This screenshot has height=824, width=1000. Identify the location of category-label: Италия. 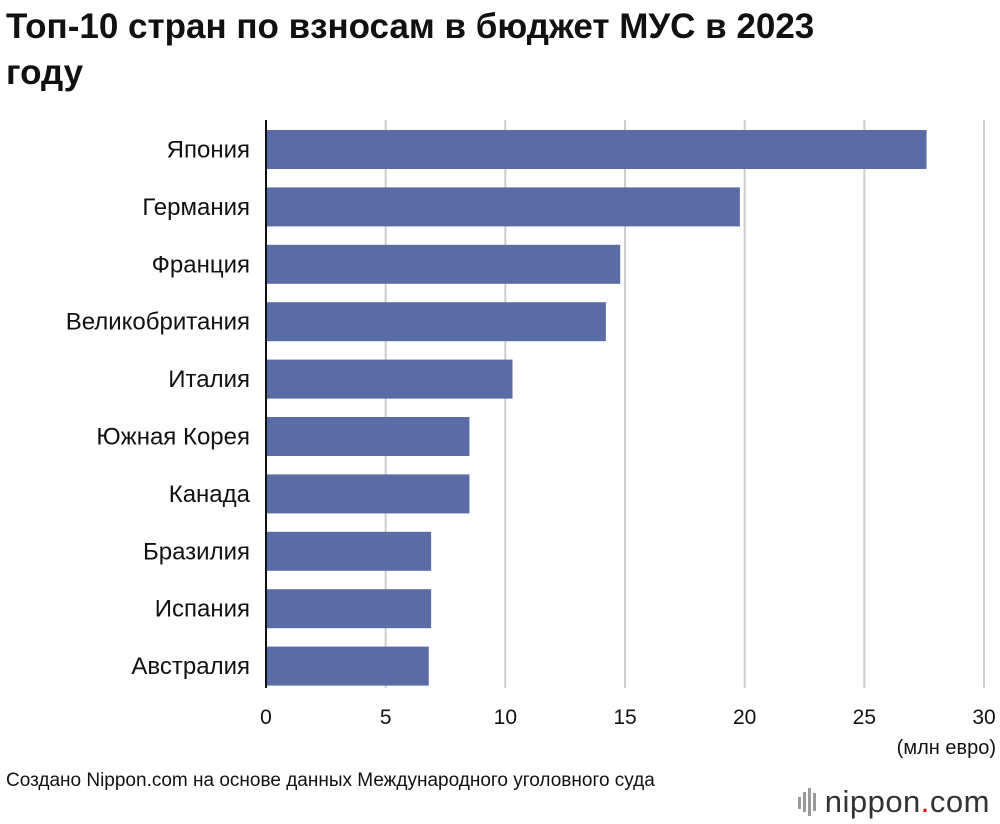
(209, 379).